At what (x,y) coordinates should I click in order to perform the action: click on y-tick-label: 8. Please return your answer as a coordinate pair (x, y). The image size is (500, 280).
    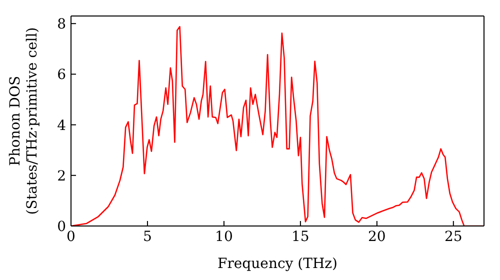
    Looking at the image, I should click on (61, 24).